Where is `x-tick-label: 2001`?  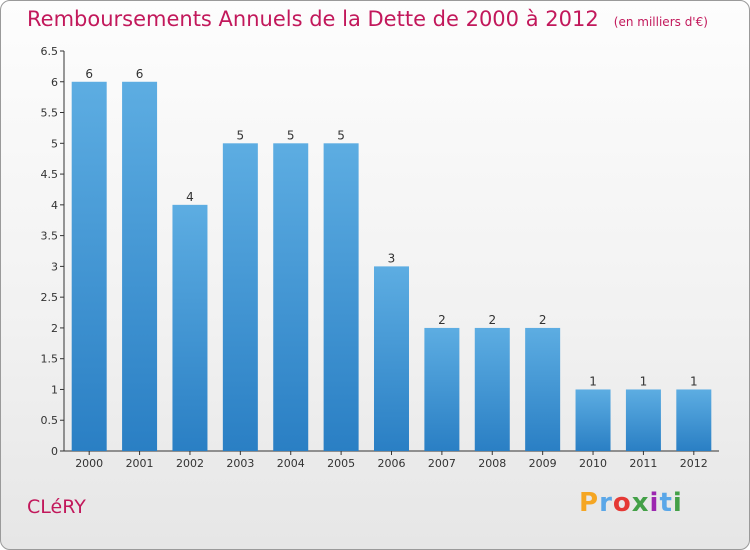 x-tick-label: 2001 is located at coordinates (140, 463).